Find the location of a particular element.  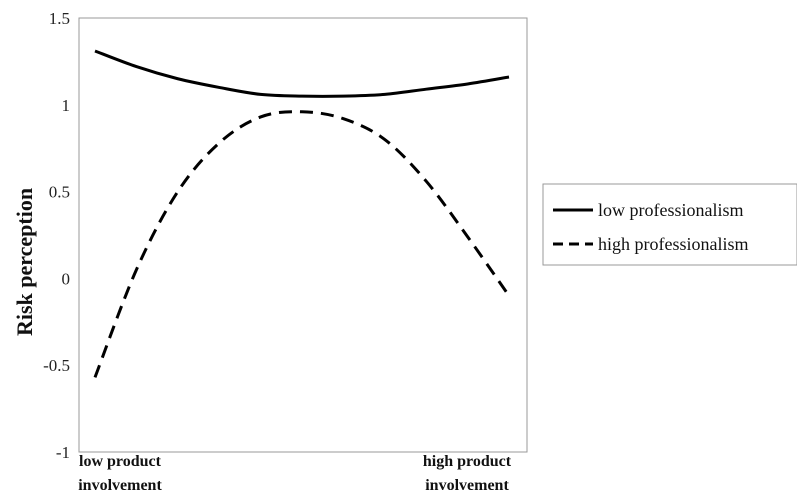

x-category-low-line2: involvement is located at coordinates (120, 485).